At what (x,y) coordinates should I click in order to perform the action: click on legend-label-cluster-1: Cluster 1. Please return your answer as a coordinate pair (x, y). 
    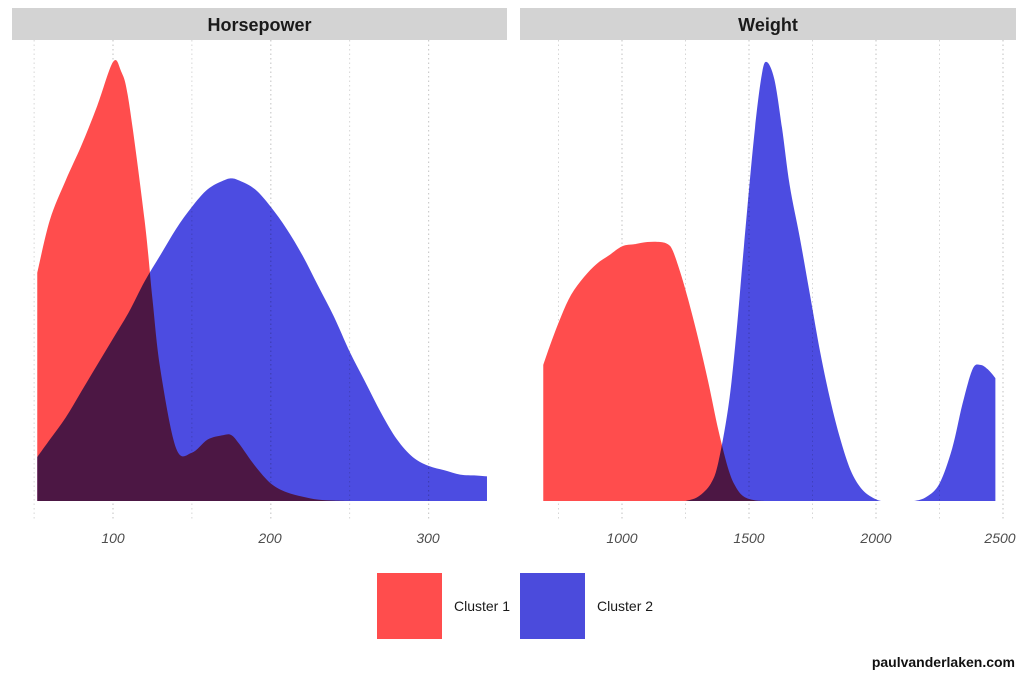
    Looking at the image, I should click on (482, 606).